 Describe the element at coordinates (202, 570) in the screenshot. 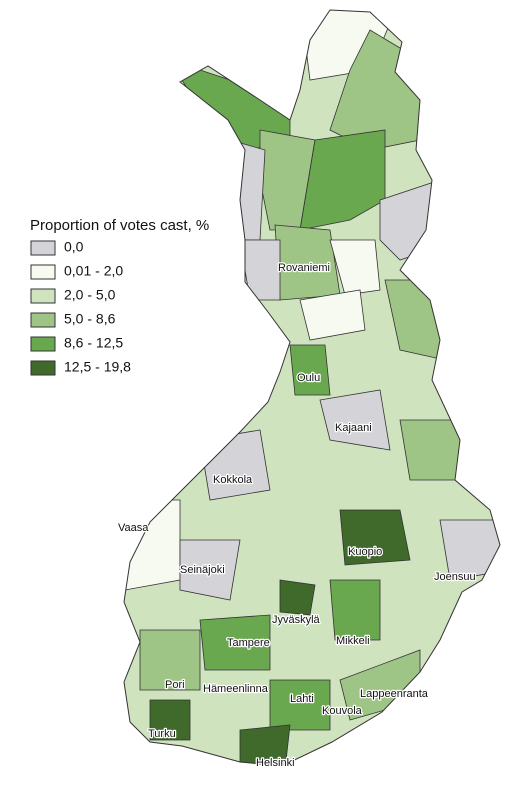

I see `city-label: Seinäjoki` at that location.